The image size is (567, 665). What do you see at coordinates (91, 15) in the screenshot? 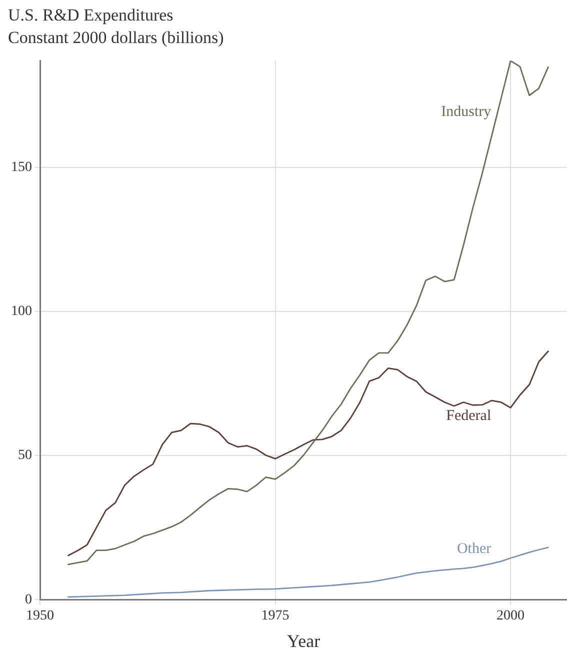
I see `chart-title: U.S. R&D Expenditures` at bounding box center [91, 15].